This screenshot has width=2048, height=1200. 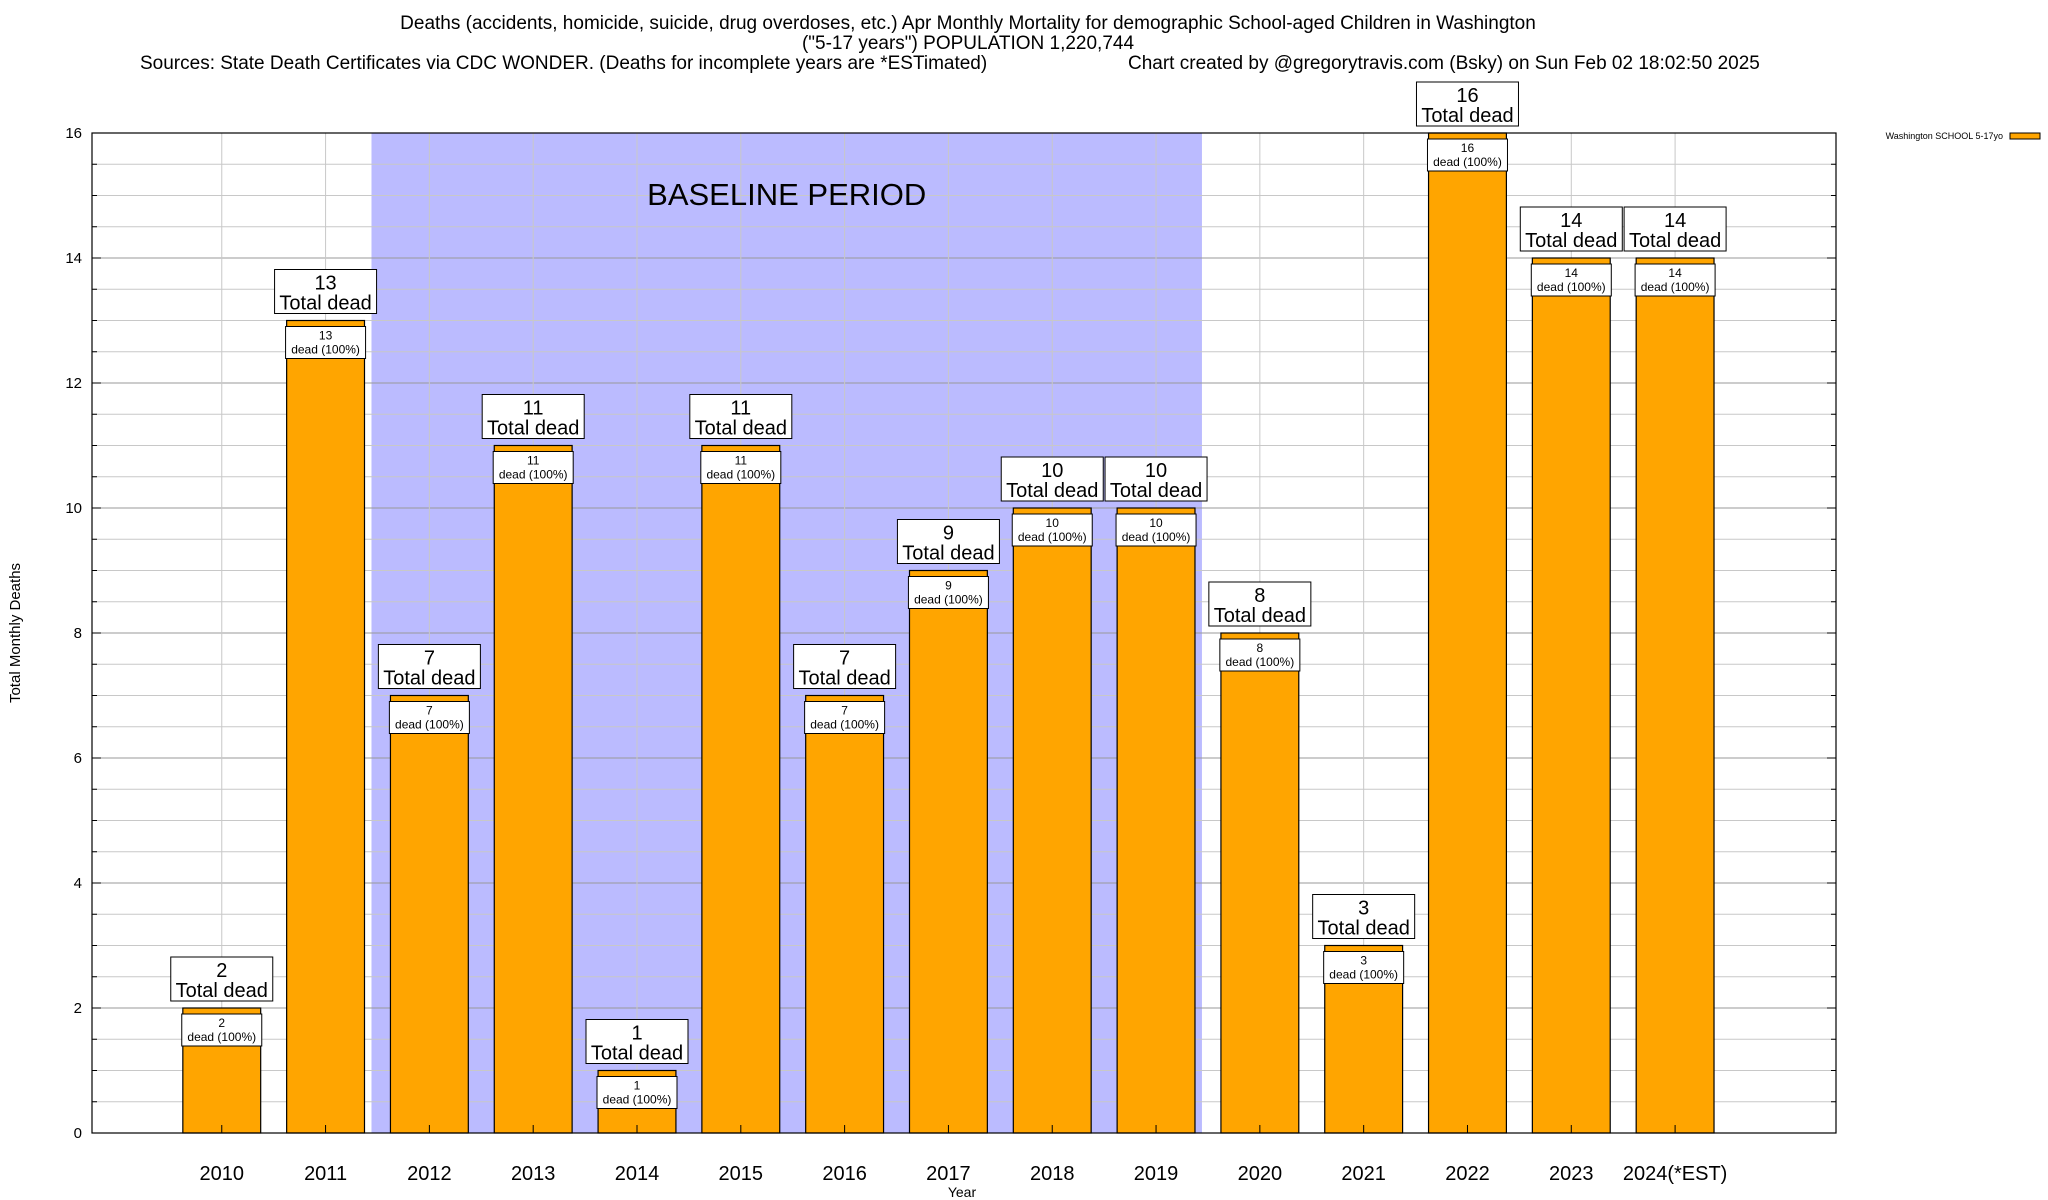 What do you see at coordinates (948, 1174) in the screenshot?
I see `x-tick-label: 2017` at bounding box center [948, 1174].